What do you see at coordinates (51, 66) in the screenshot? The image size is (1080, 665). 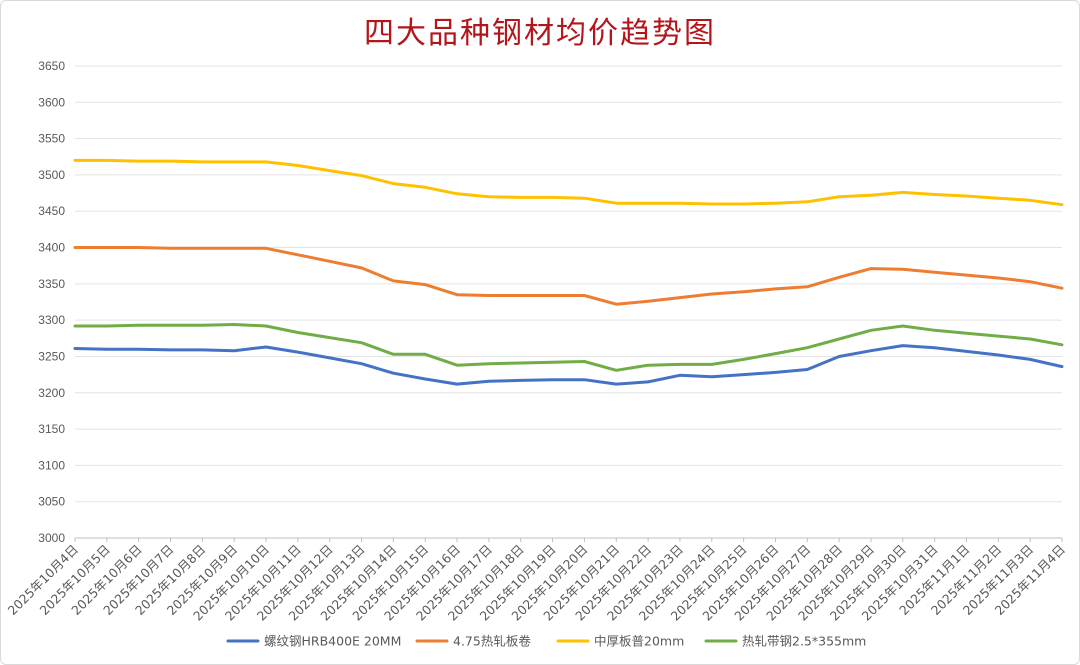 I see `y-tick-label: 3650` at bounding box center [51, 66].